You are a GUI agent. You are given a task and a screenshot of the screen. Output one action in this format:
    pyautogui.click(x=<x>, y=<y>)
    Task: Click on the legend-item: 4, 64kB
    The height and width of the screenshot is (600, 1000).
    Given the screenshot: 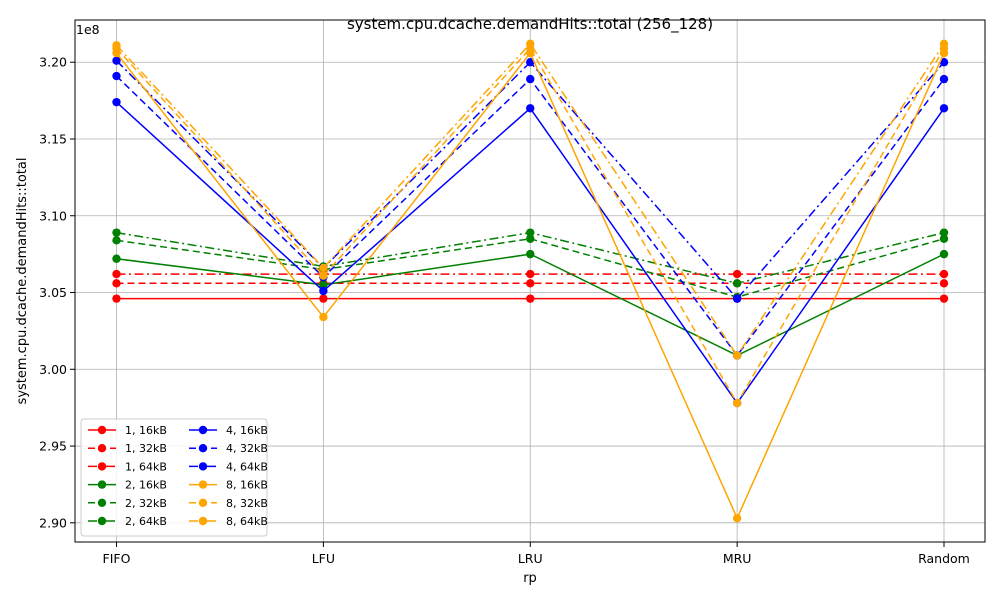 What is the action you would take?
    pyautogui.click(x=228, y=466)
    